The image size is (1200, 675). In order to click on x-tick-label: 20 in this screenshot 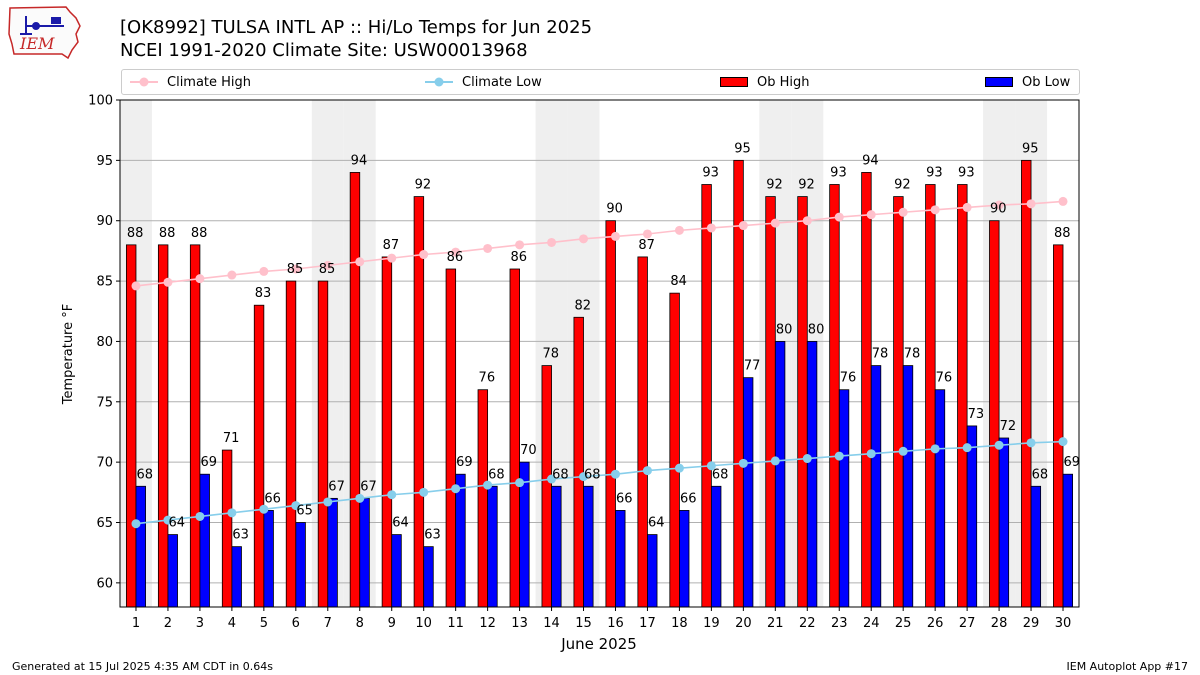, I will do `click(743, 623)`.